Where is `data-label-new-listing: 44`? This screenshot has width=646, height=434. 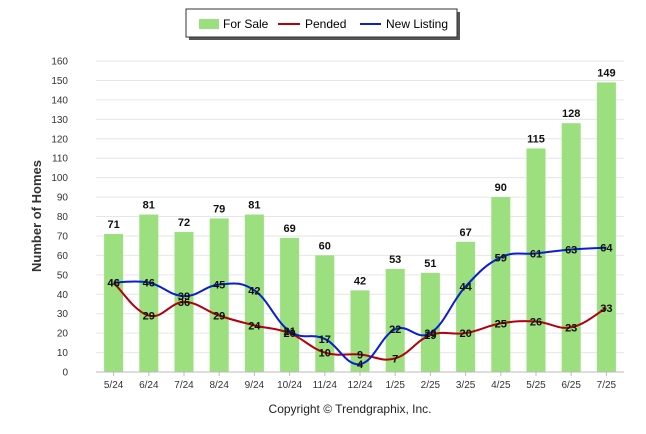 data-label-new-listing: 44 is located at coordinates (465, 287).